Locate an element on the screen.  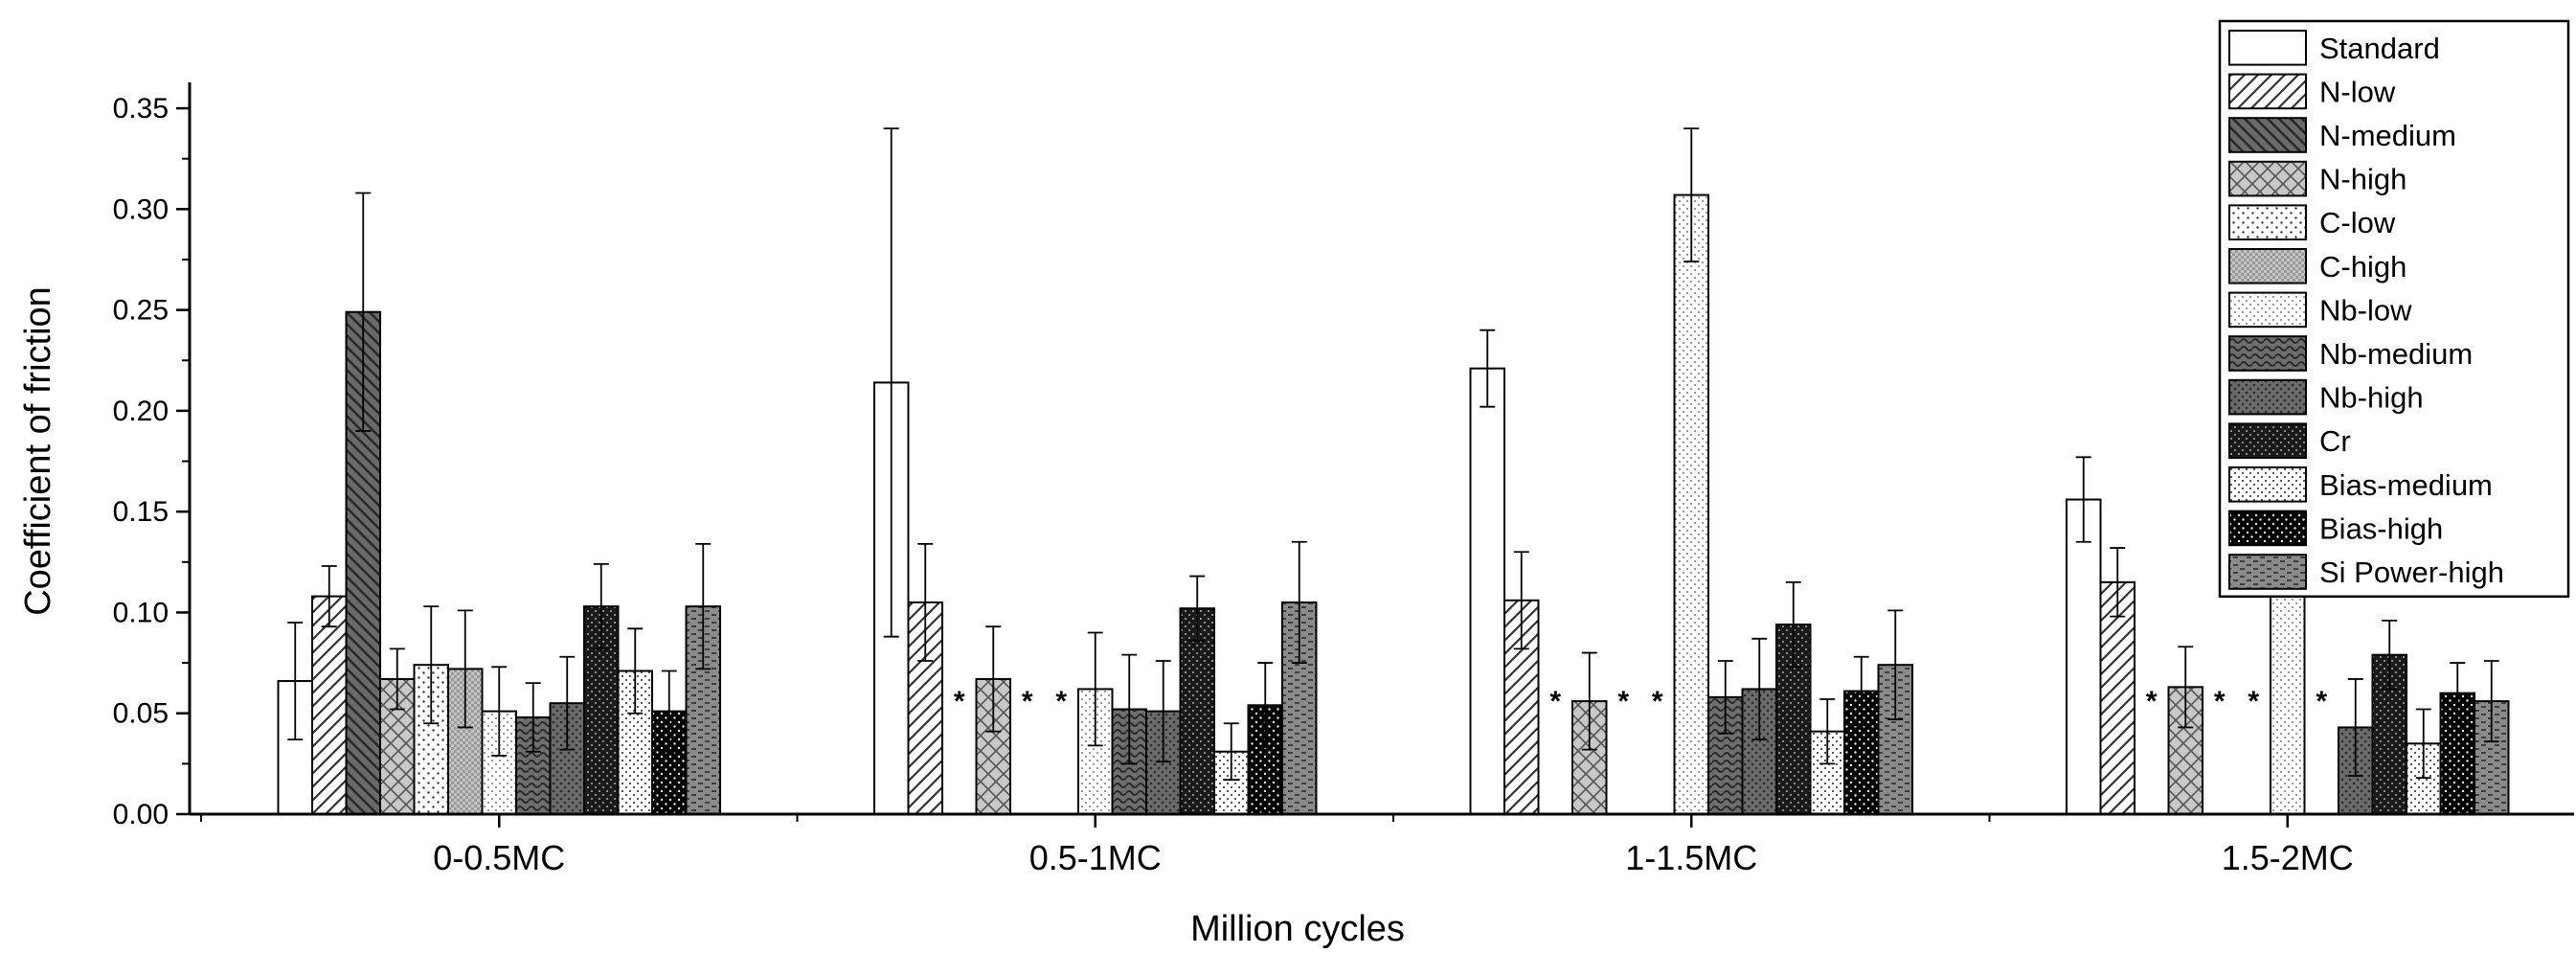
legend-label: Nb-medium is located at coordinates (2396, 354).